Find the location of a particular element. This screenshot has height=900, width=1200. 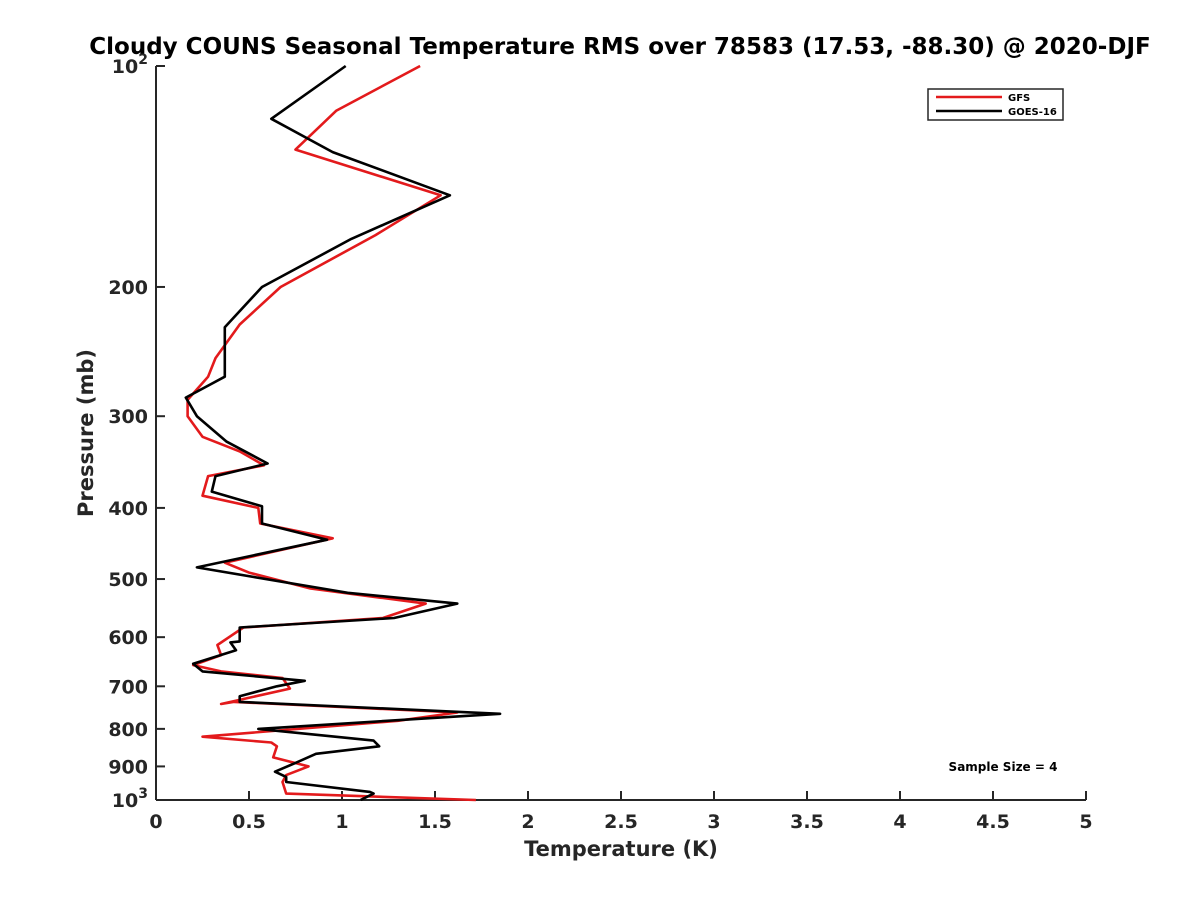

x-tick-label: 0.5 is located at coordinates (249, 822).